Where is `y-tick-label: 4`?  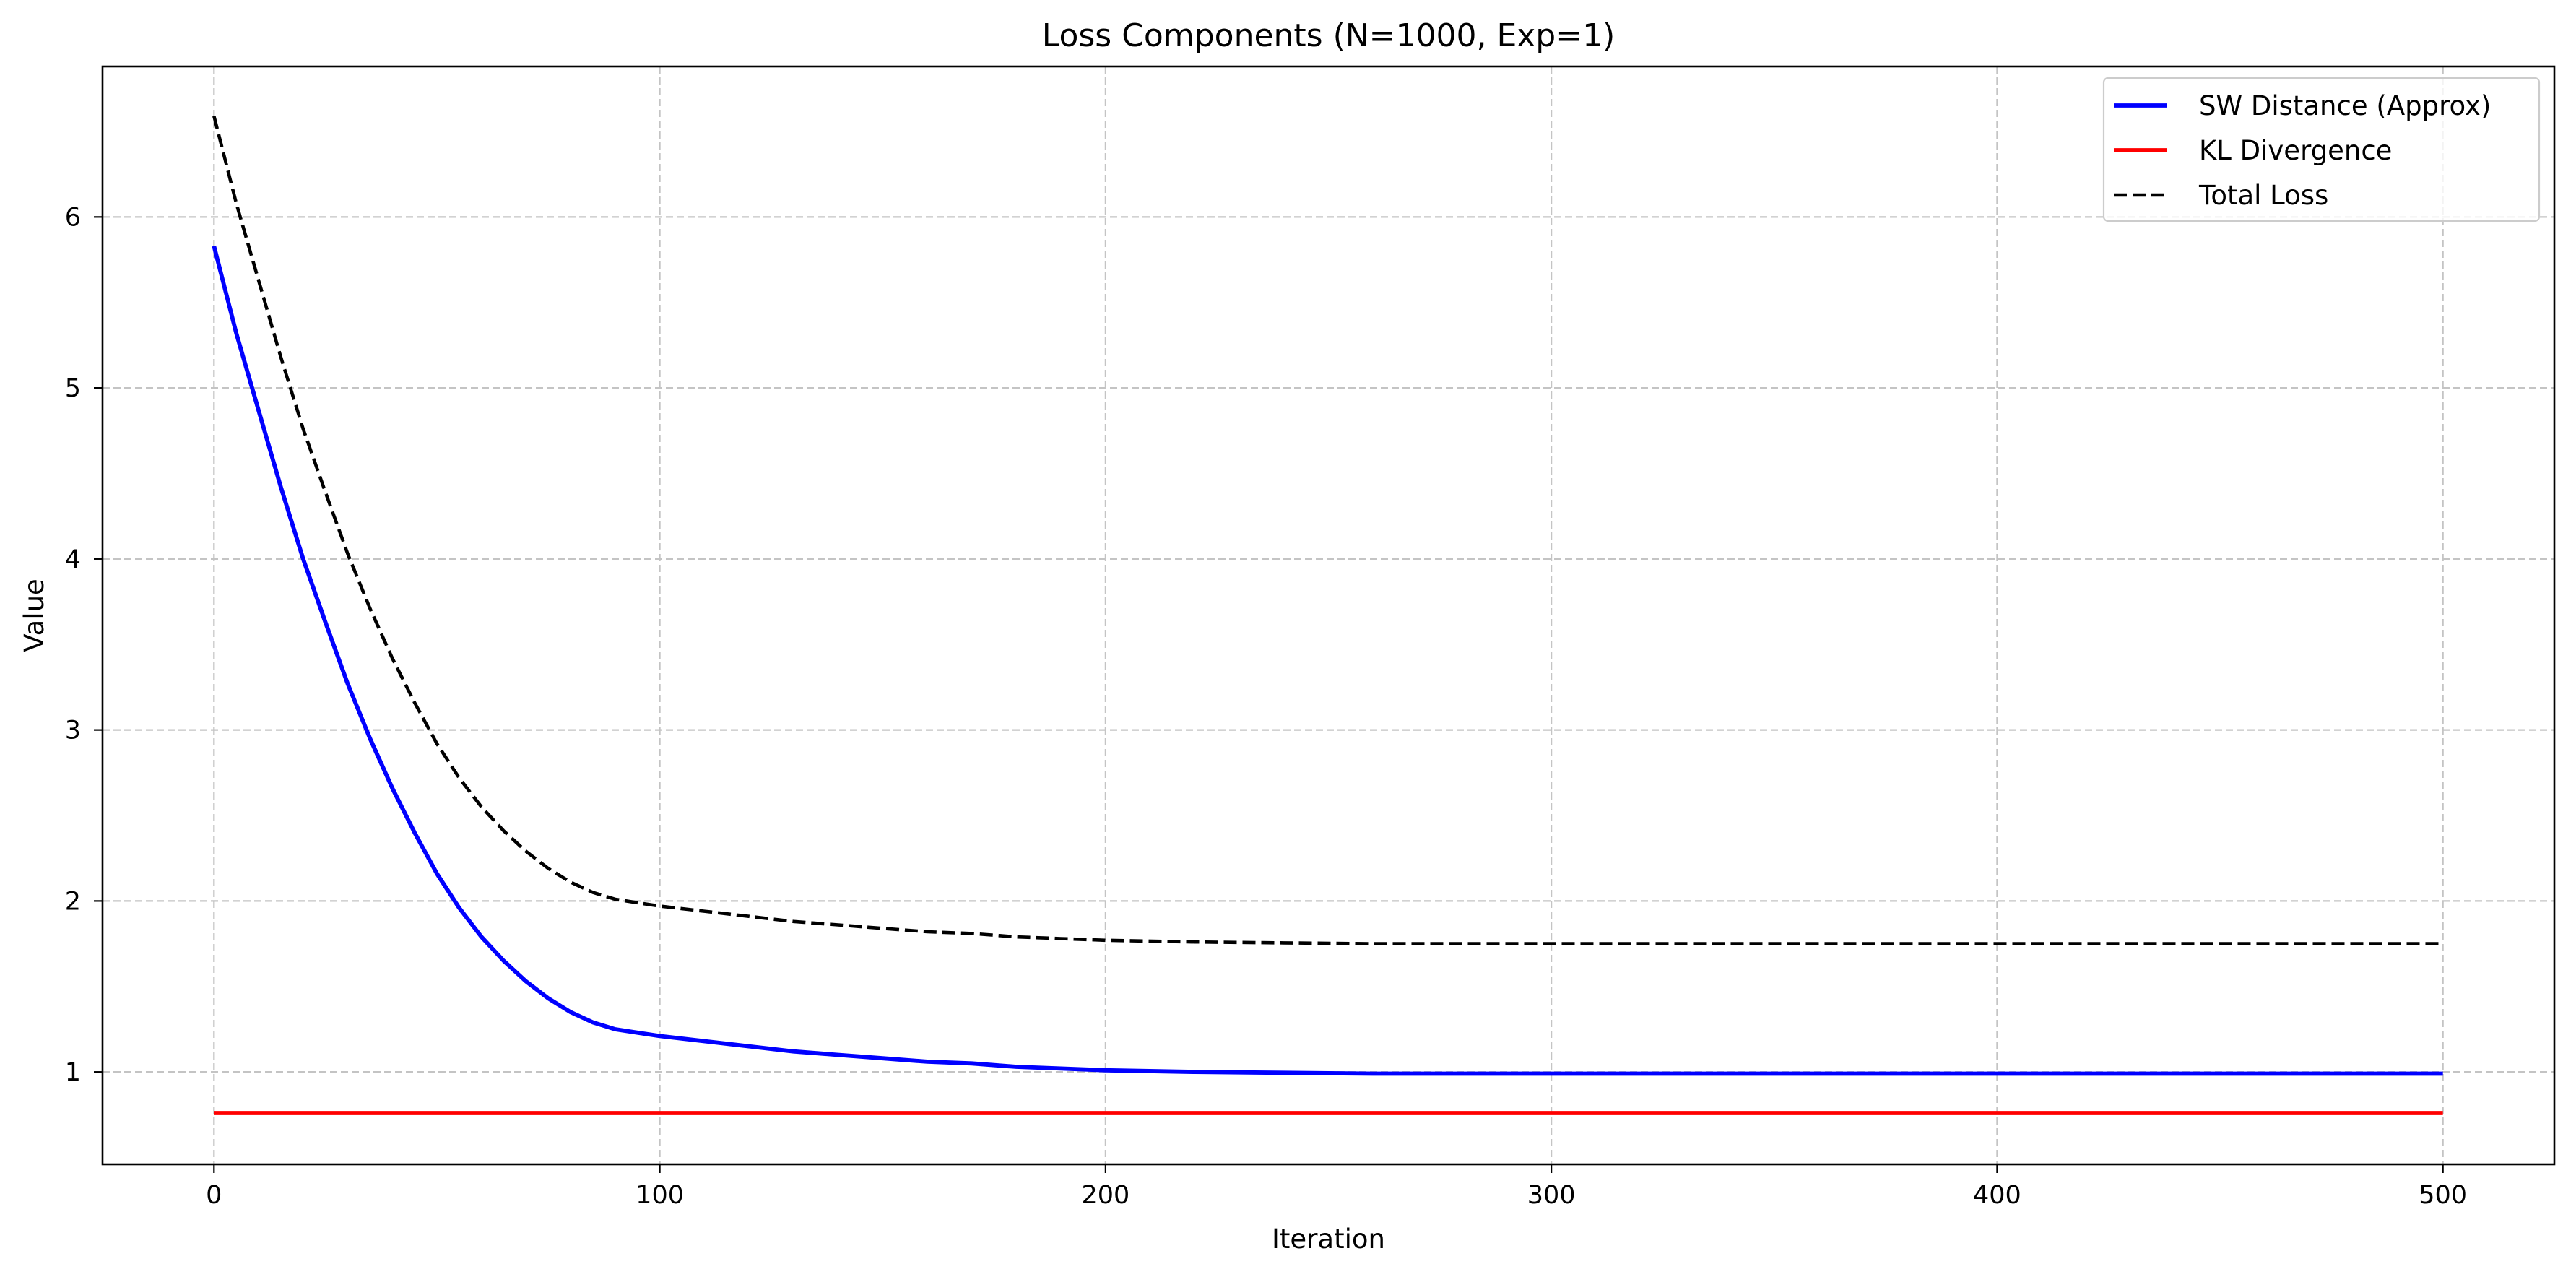
y-tick-label: 4 is located at coordinates (73, 559).